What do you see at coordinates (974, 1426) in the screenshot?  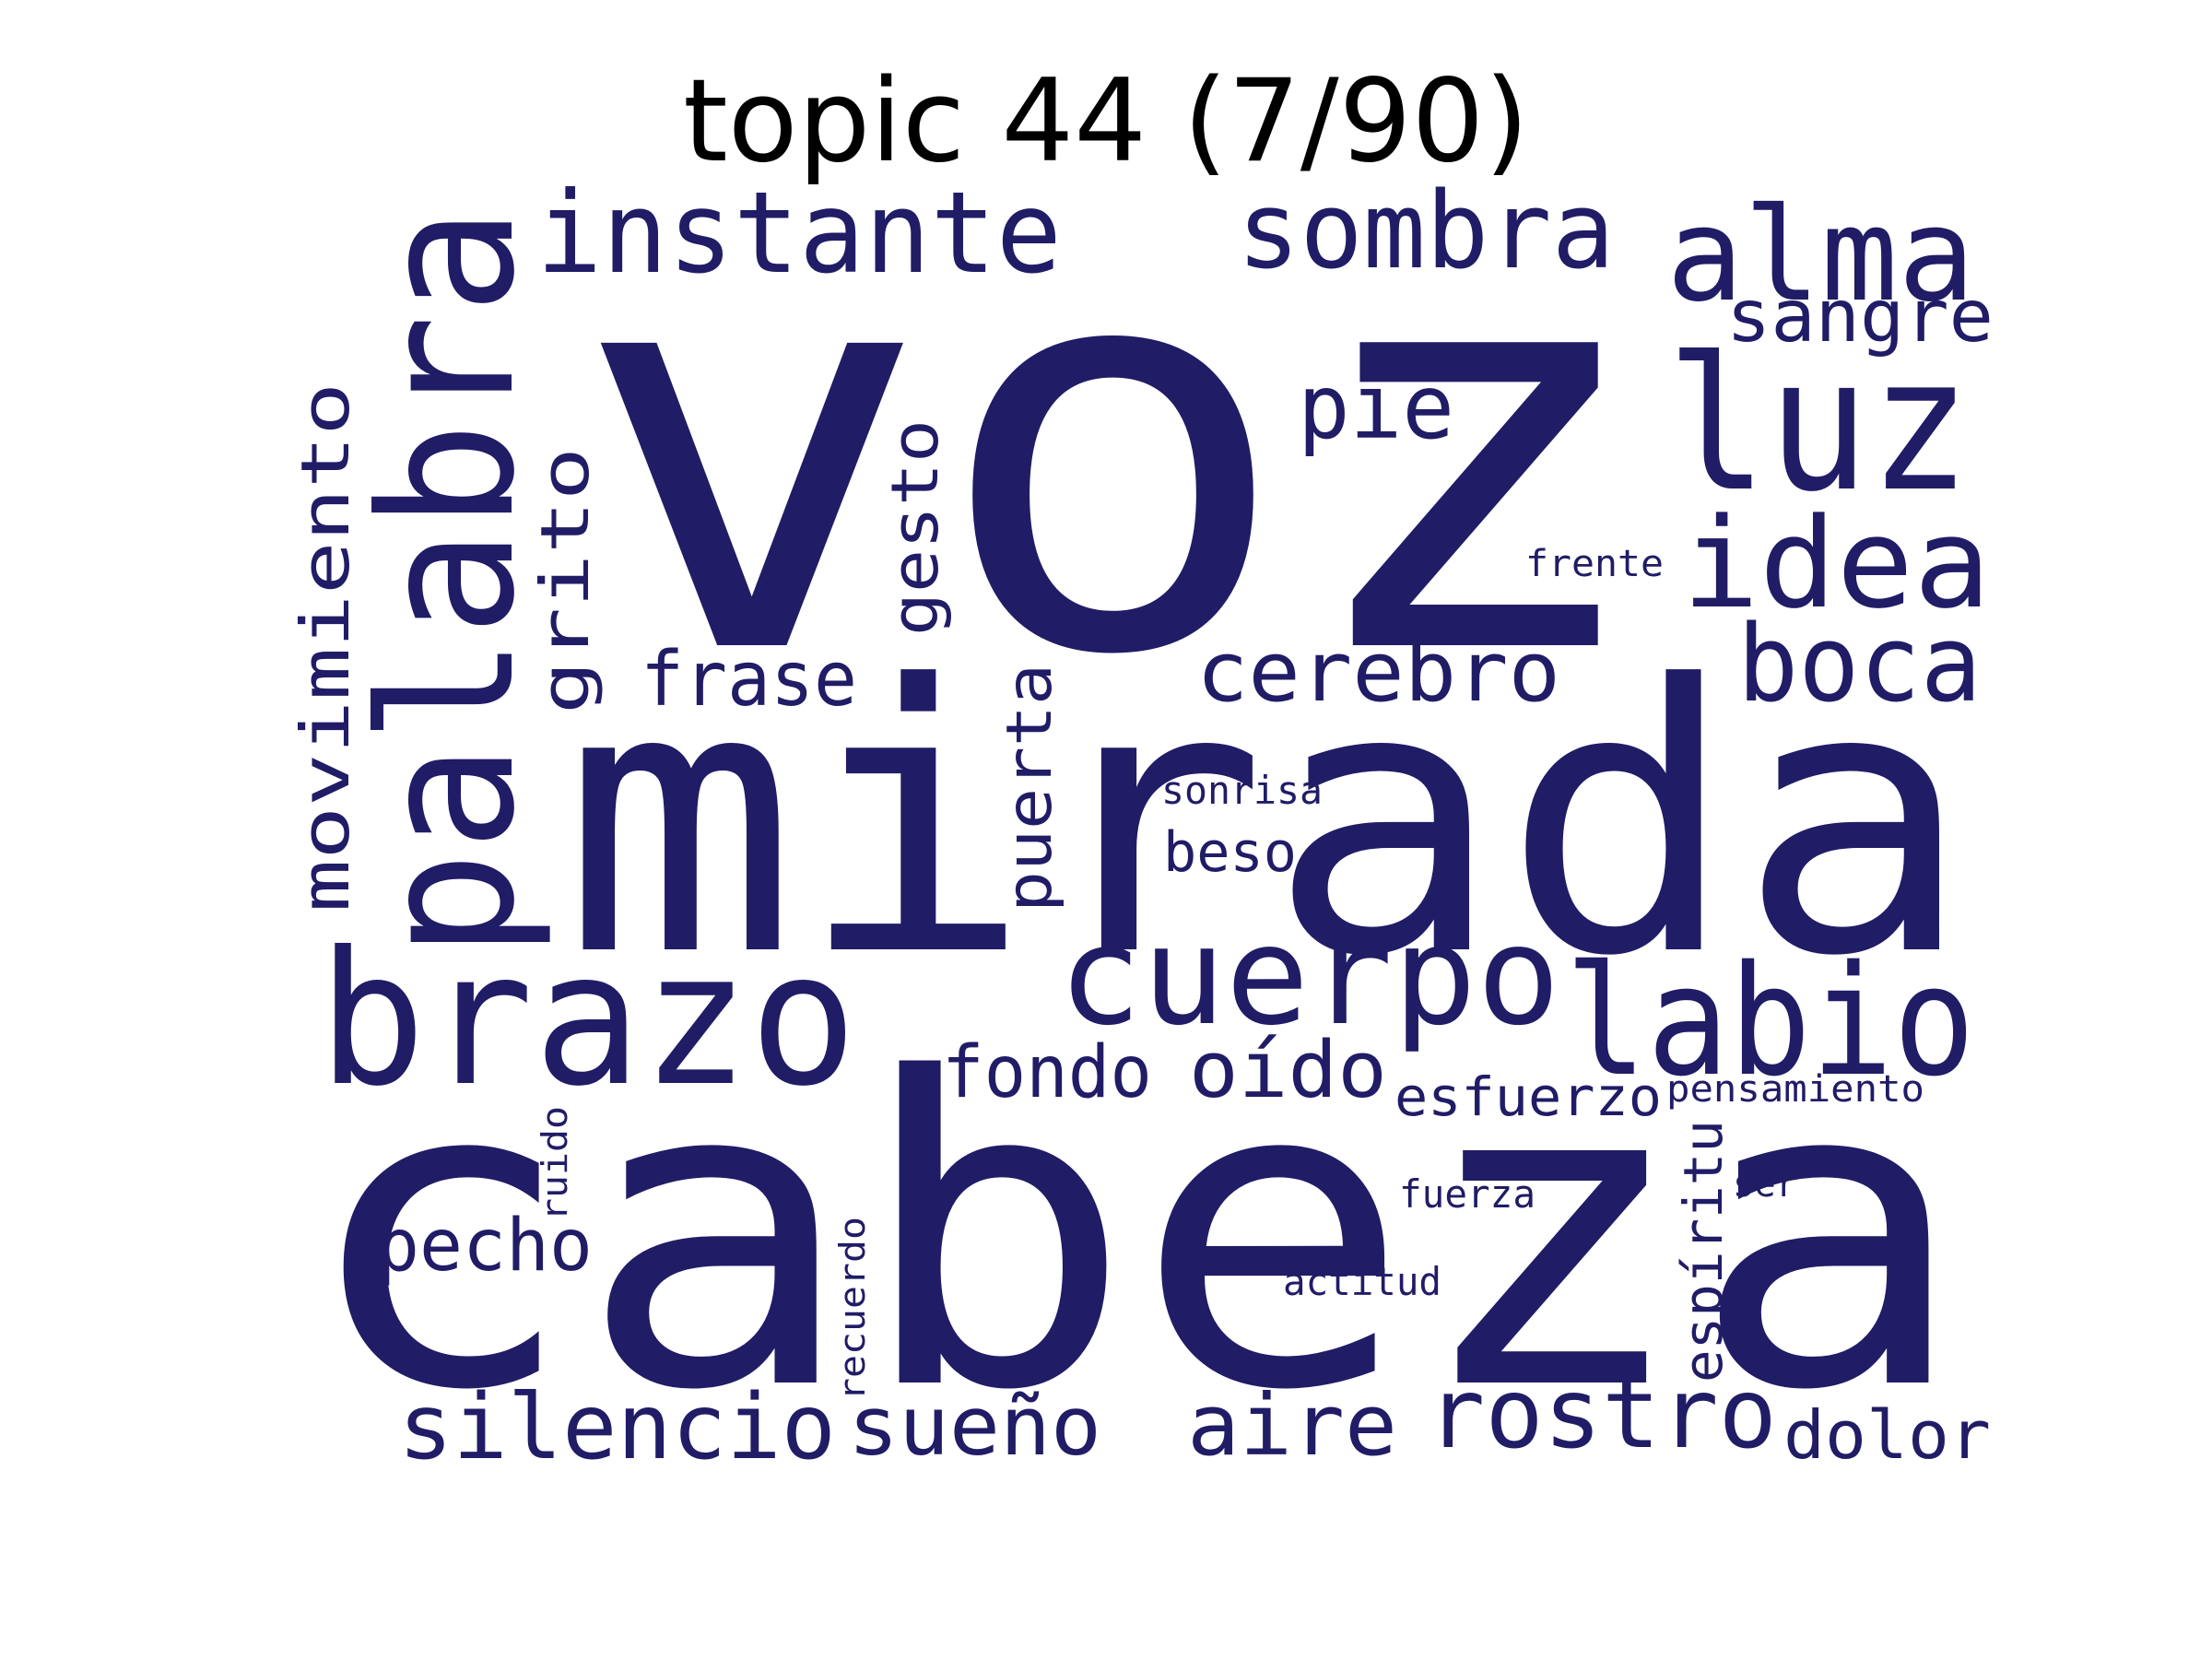 I see `word-sueno: sueño` at bounding box center [974, 1426].